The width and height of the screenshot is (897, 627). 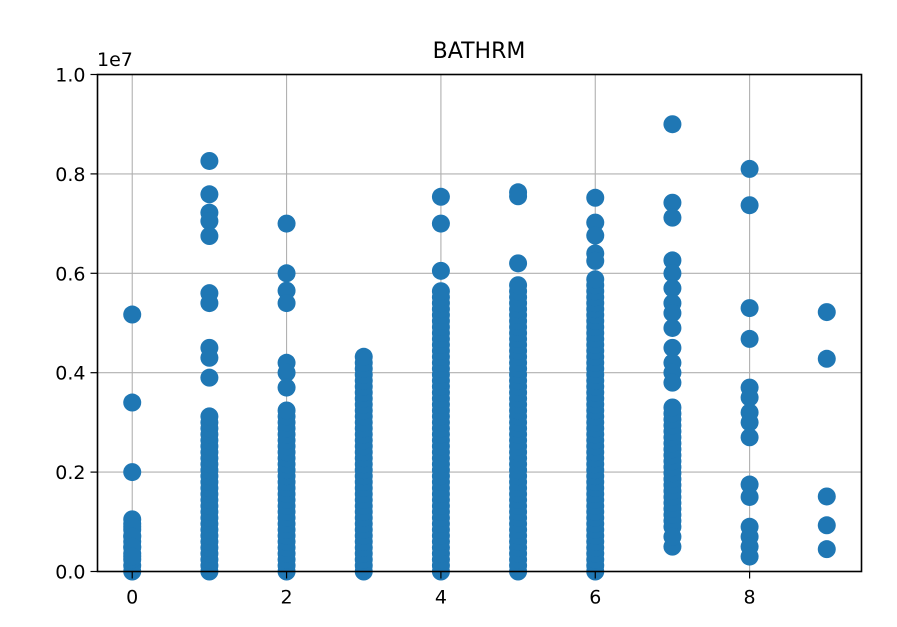 I want to click on y-tick-label: 0.0, so click(x=70, y=573).